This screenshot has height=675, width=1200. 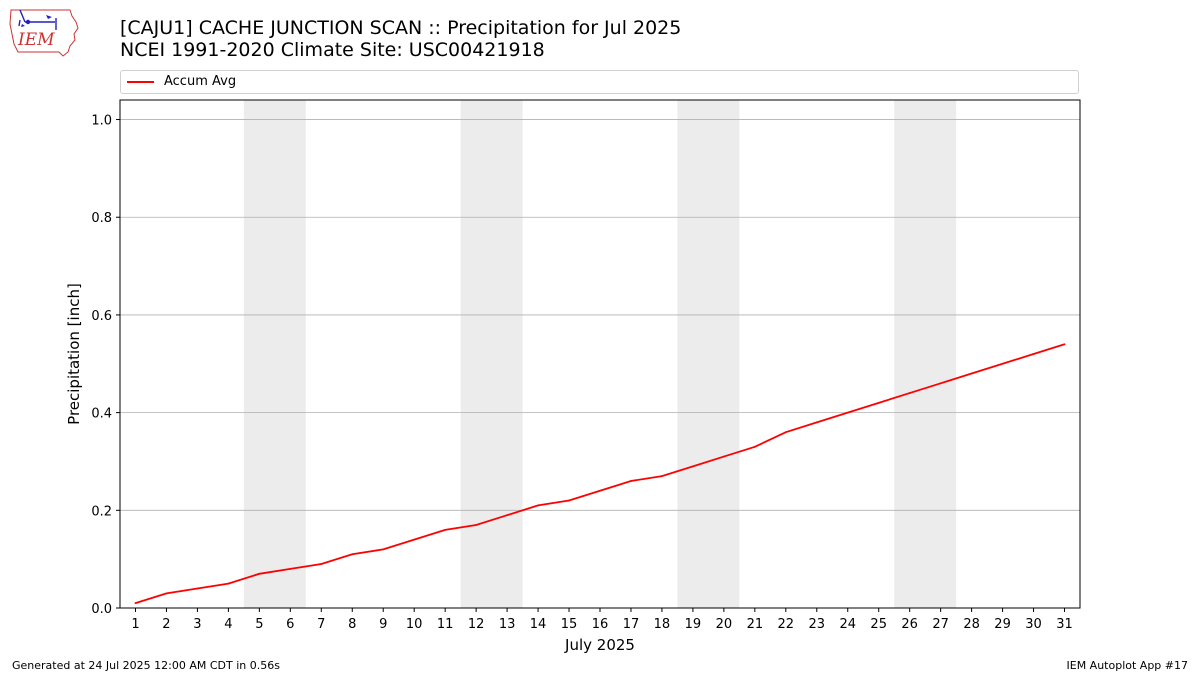 I want to click on x-tick-label: 23, so click(x=817, y=624).